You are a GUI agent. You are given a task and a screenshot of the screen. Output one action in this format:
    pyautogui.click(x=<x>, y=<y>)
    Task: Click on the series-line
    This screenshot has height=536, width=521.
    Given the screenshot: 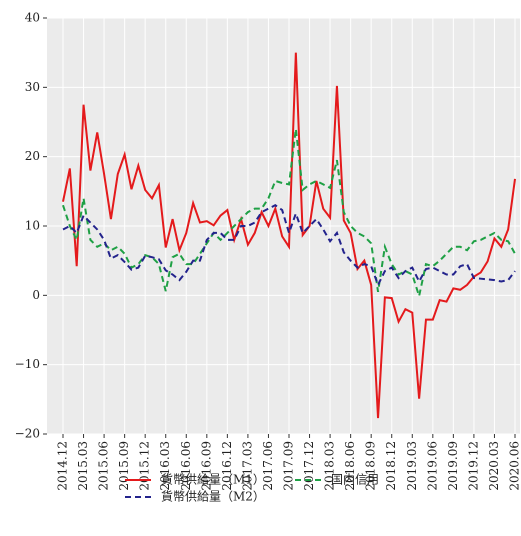 What is the action you would take?
    pyautogui.click(x=289, y=246)
    